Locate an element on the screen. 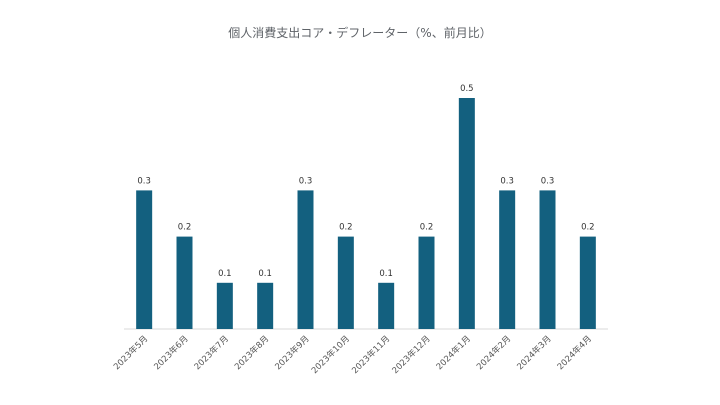 The width and height of the screenshot is (720, 405). x-tick-label: 2024年1月 is located at coordinates (453, 352).